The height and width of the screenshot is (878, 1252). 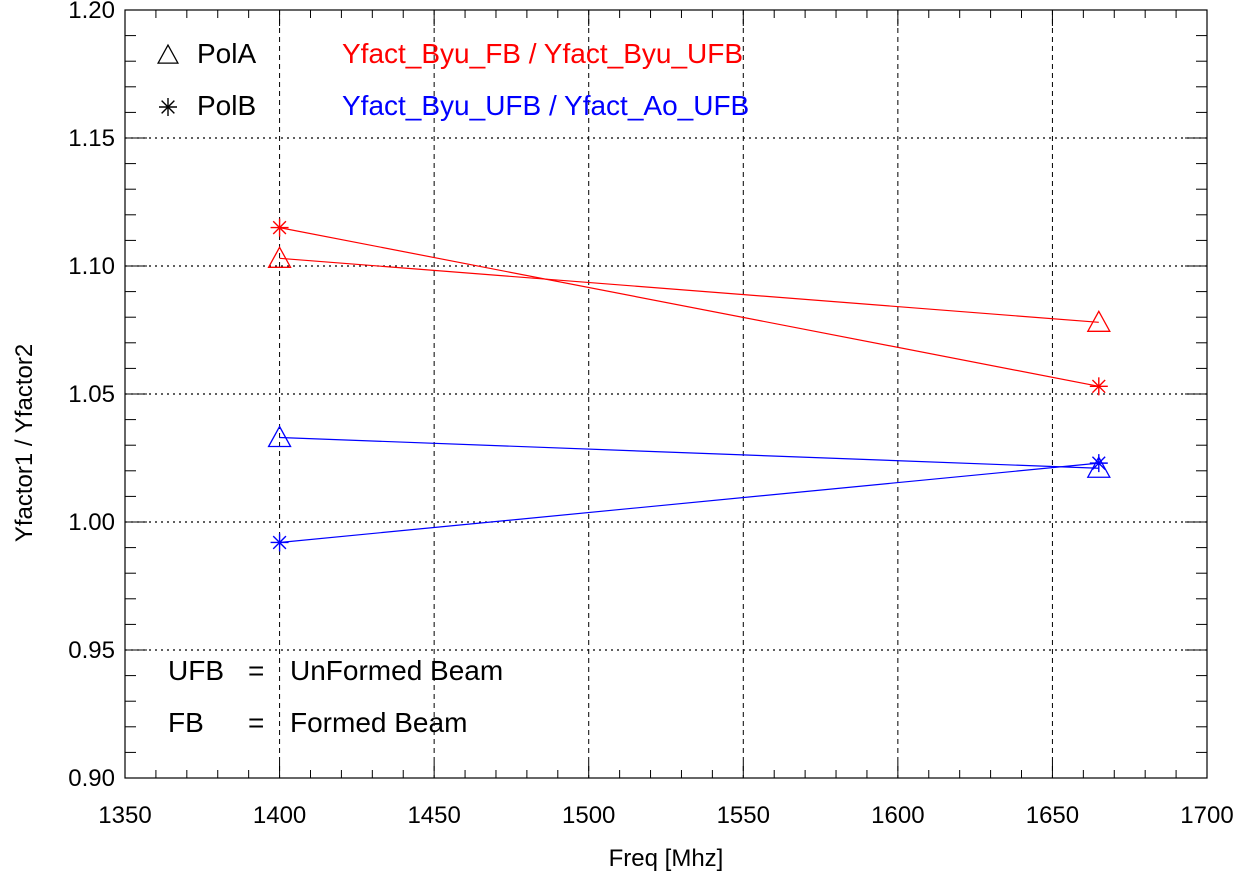 I want to click on y-tick-label: 1.15, so click(x=91, y=138).